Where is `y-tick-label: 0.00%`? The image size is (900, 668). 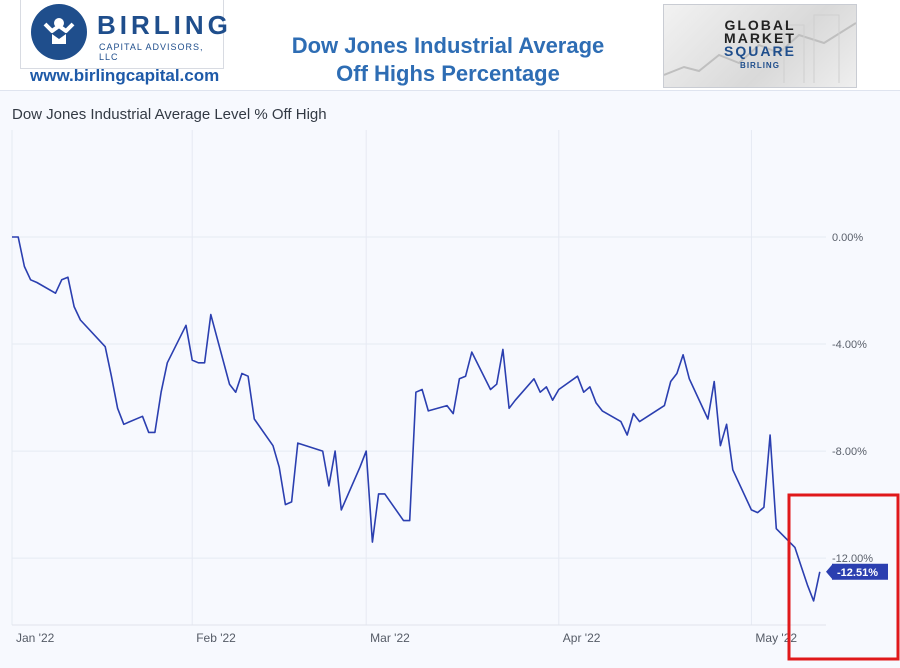
y-tick-label: 0.00% is located at coordinates (847, 238).